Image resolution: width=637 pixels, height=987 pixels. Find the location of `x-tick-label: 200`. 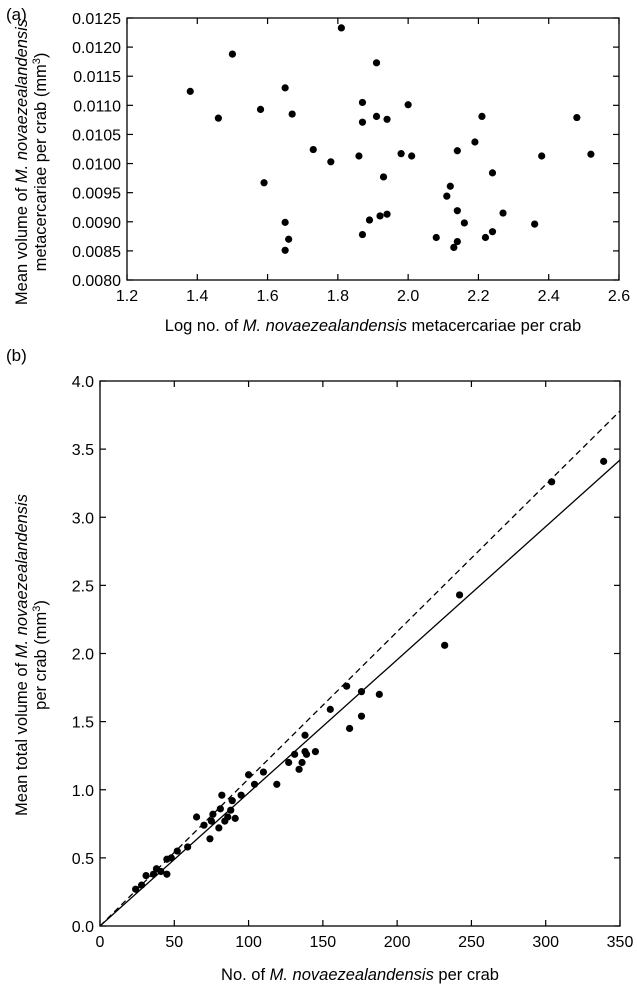

x-tick-label: 200 is located at coordinates (397, 942).